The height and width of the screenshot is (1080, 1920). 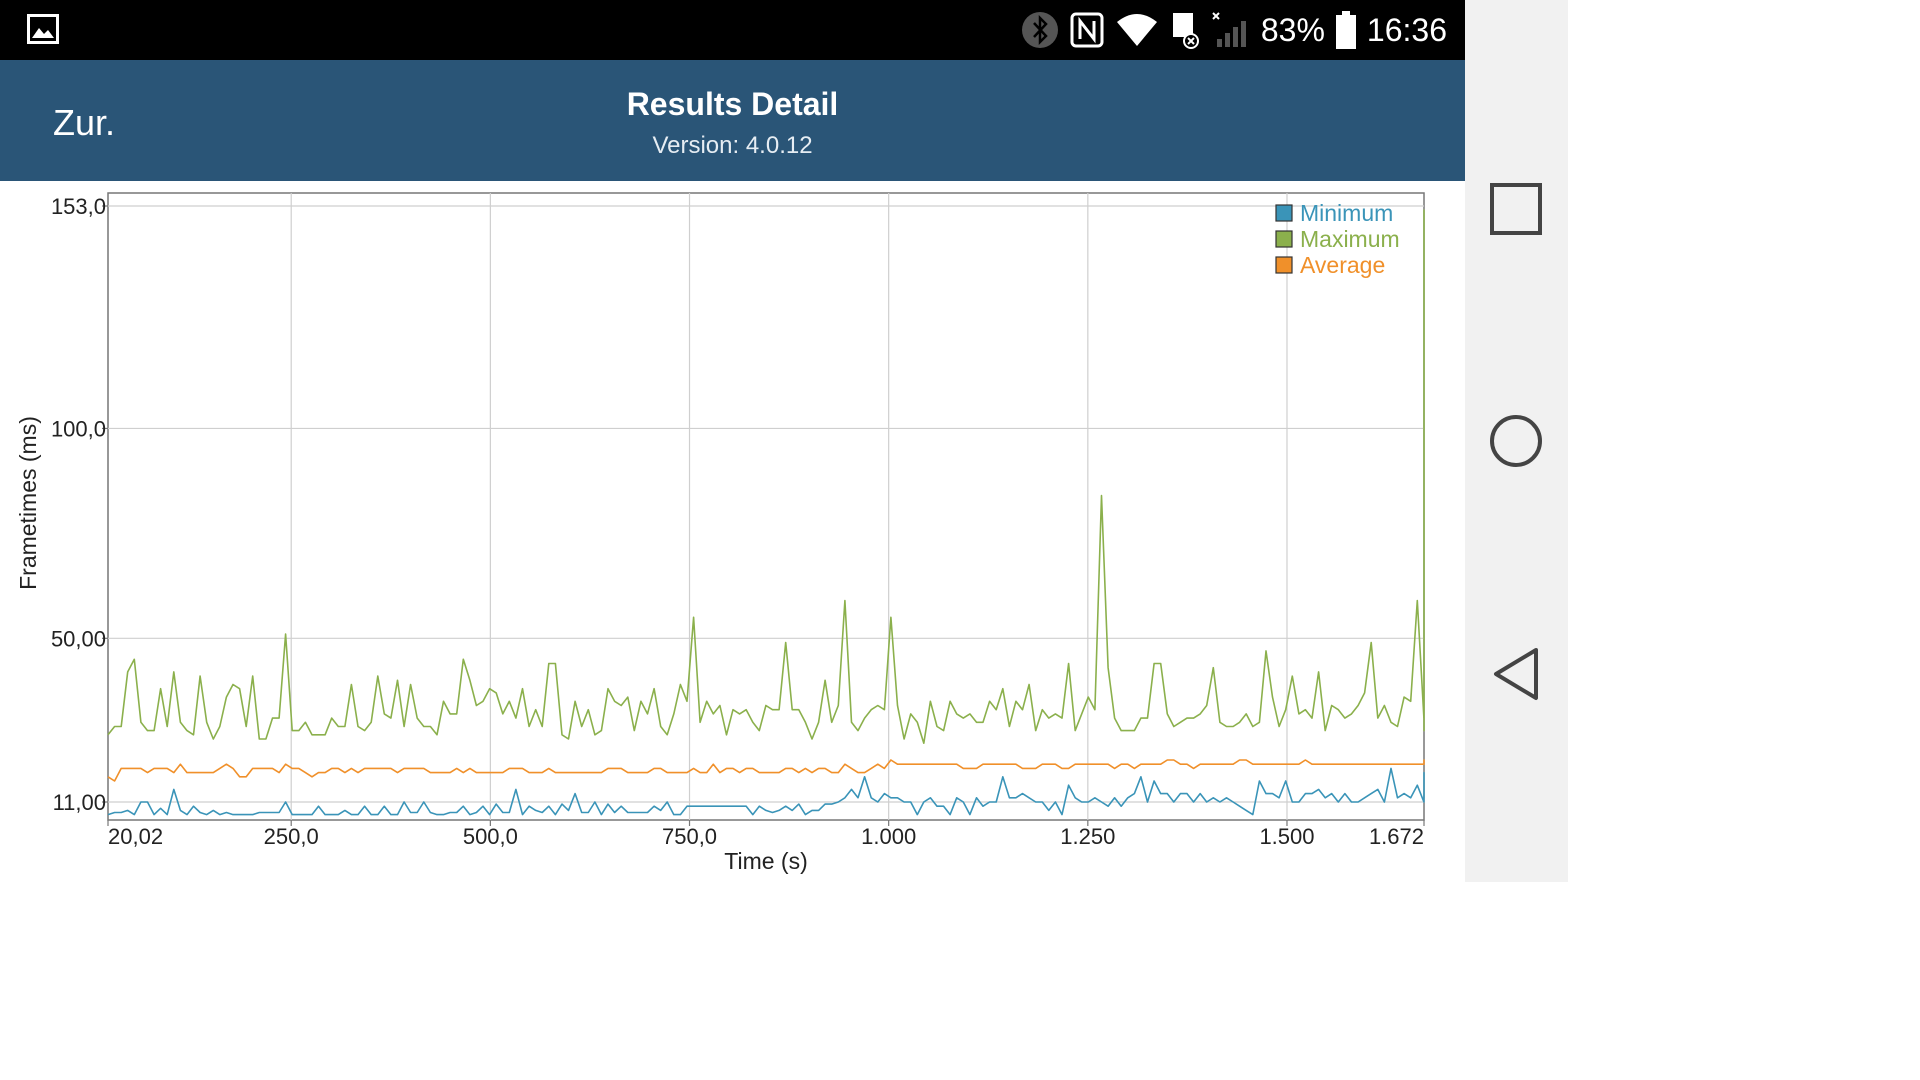 I want to click on legend-label-maximum: Maximum, so click(x=1350, y=239).